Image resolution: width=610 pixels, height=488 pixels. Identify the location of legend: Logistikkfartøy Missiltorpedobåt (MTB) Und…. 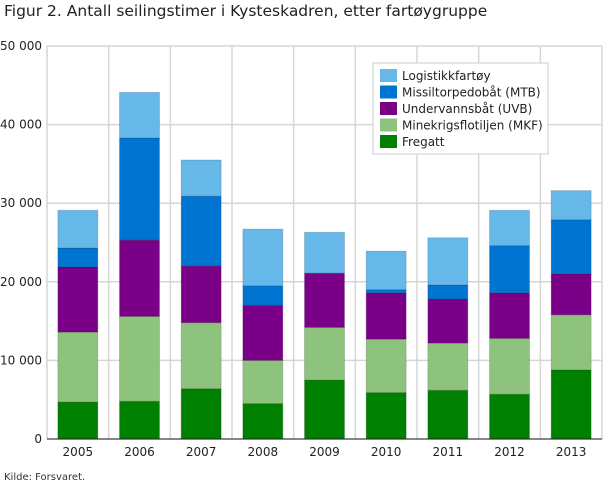
(460, 108).